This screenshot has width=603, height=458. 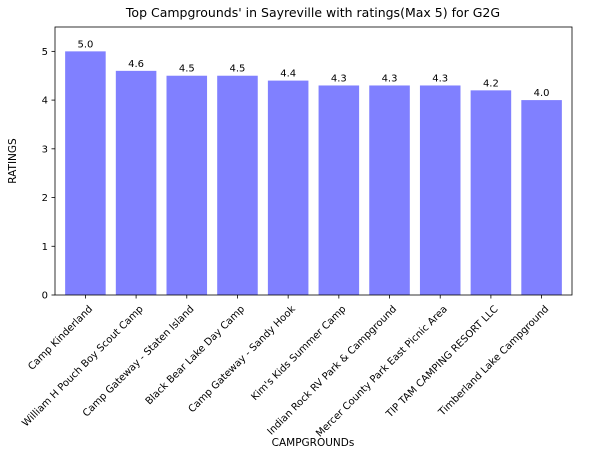 I want to click on x-tick-label: Black Bear Lake Day Camp, so click(x=195, y=355).